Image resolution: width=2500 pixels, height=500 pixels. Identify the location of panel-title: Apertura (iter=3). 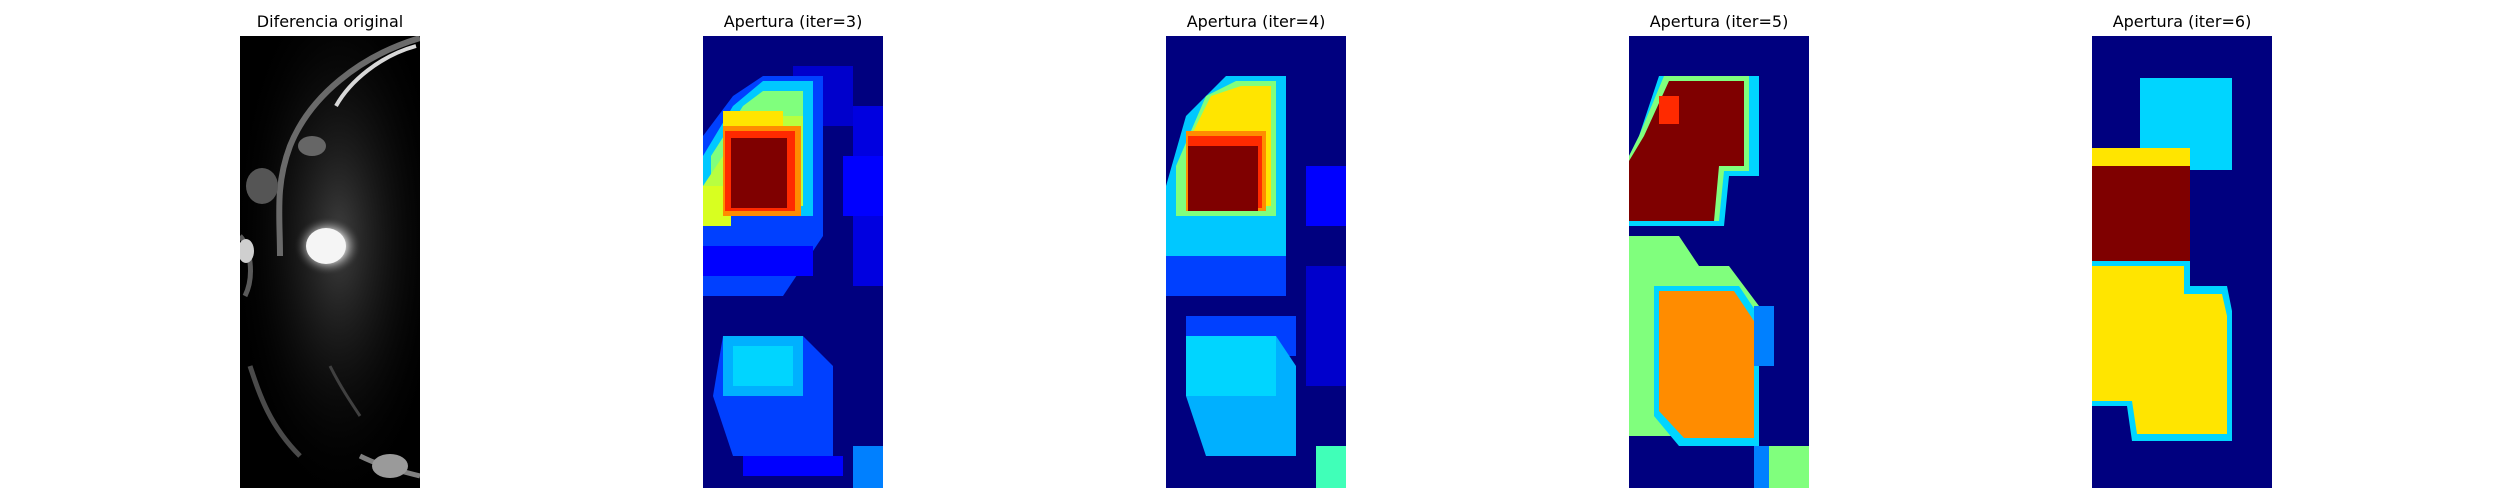
(793, 21).